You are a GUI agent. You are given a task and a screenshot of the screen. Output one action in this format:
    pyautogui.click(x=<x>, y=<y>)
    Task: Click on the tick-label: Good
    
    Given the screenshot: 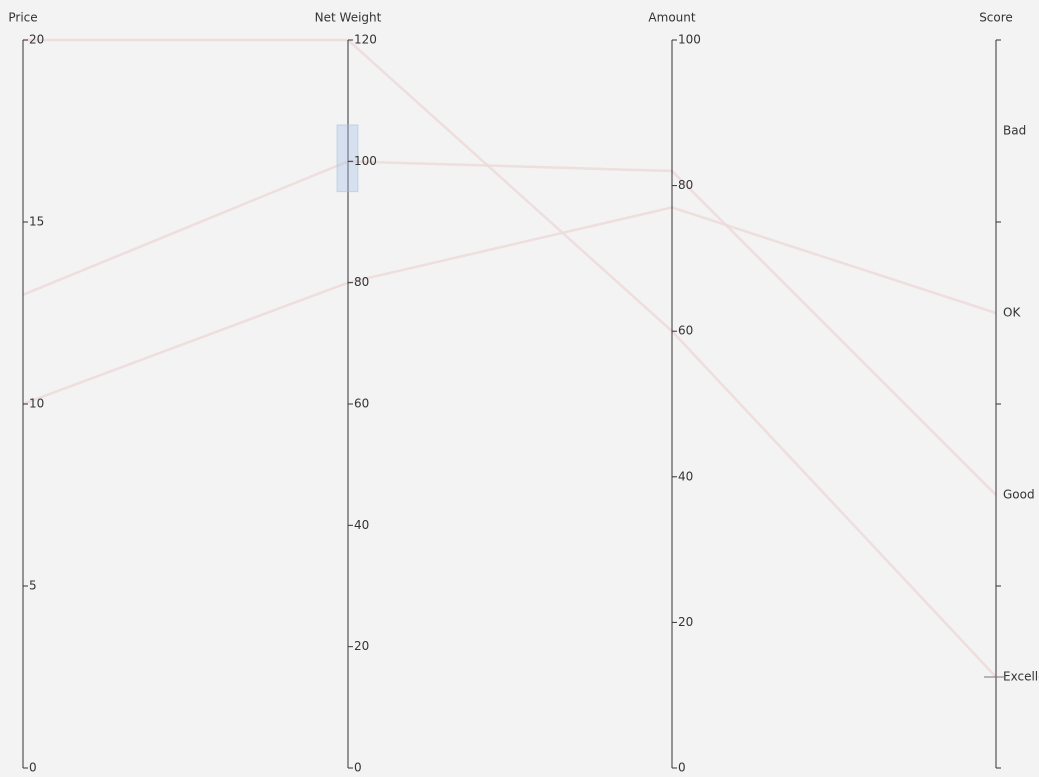 What is the action you would take?
    pyautogui.click(x=1019, y=495)
    